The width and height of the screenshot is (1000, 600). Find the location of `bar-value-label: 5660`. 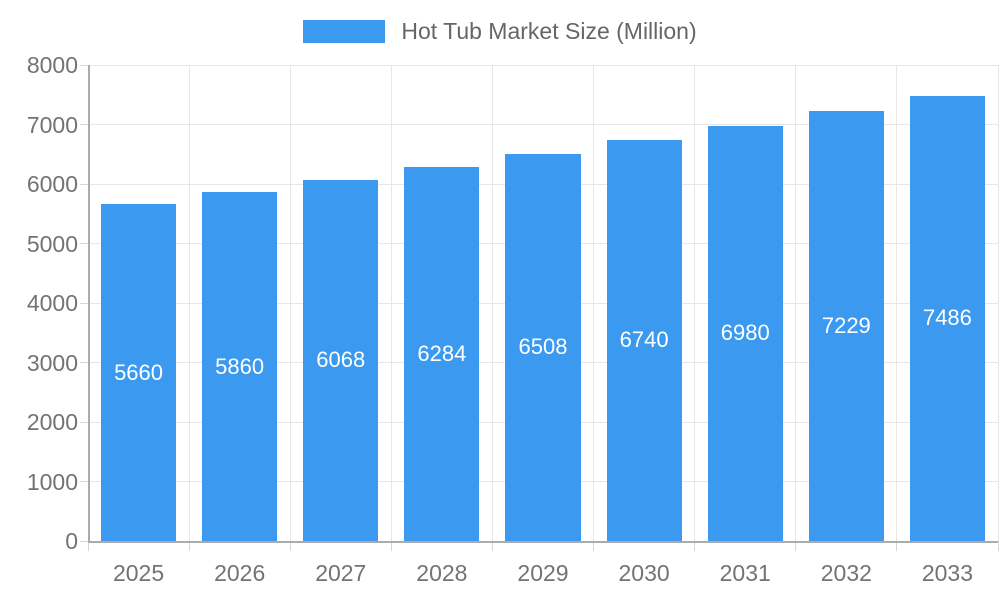

bar-value-label: 5660 is located at coordinates (139, 372).